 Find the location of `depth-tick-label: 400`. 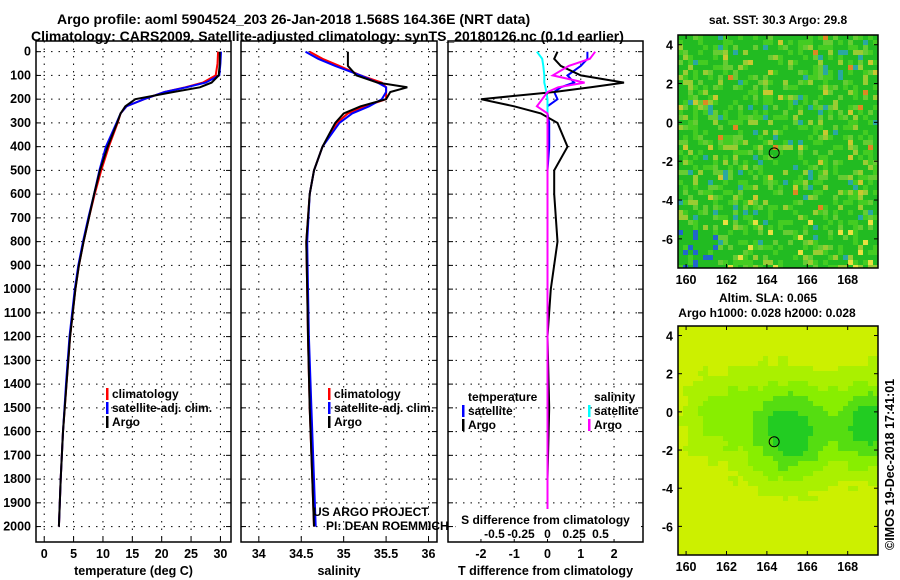

depth-tick-label: 400 is located at coordinates (20, 147).